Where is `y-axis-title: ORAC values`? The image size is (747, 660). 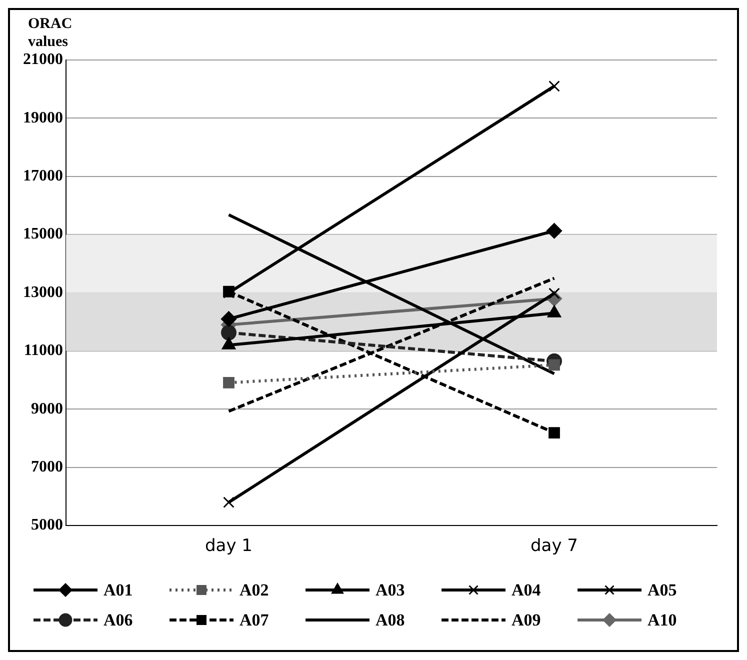
y-axis-title: ORAC values is located at coordinates (50, 33).